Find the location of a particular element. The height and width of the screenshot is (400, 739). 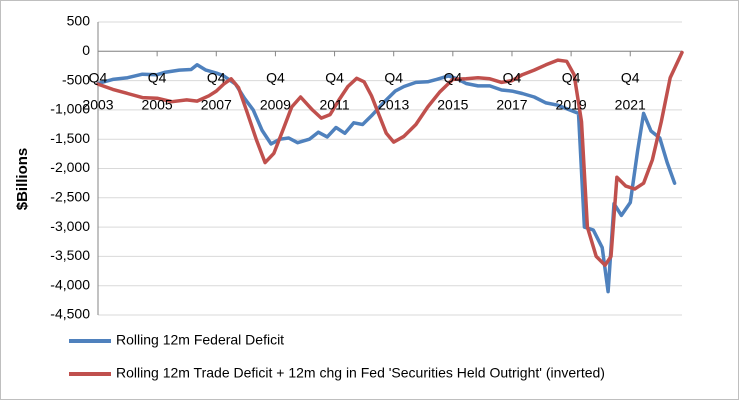

y-tick-label: 500 is located at coordinates (79, 21).